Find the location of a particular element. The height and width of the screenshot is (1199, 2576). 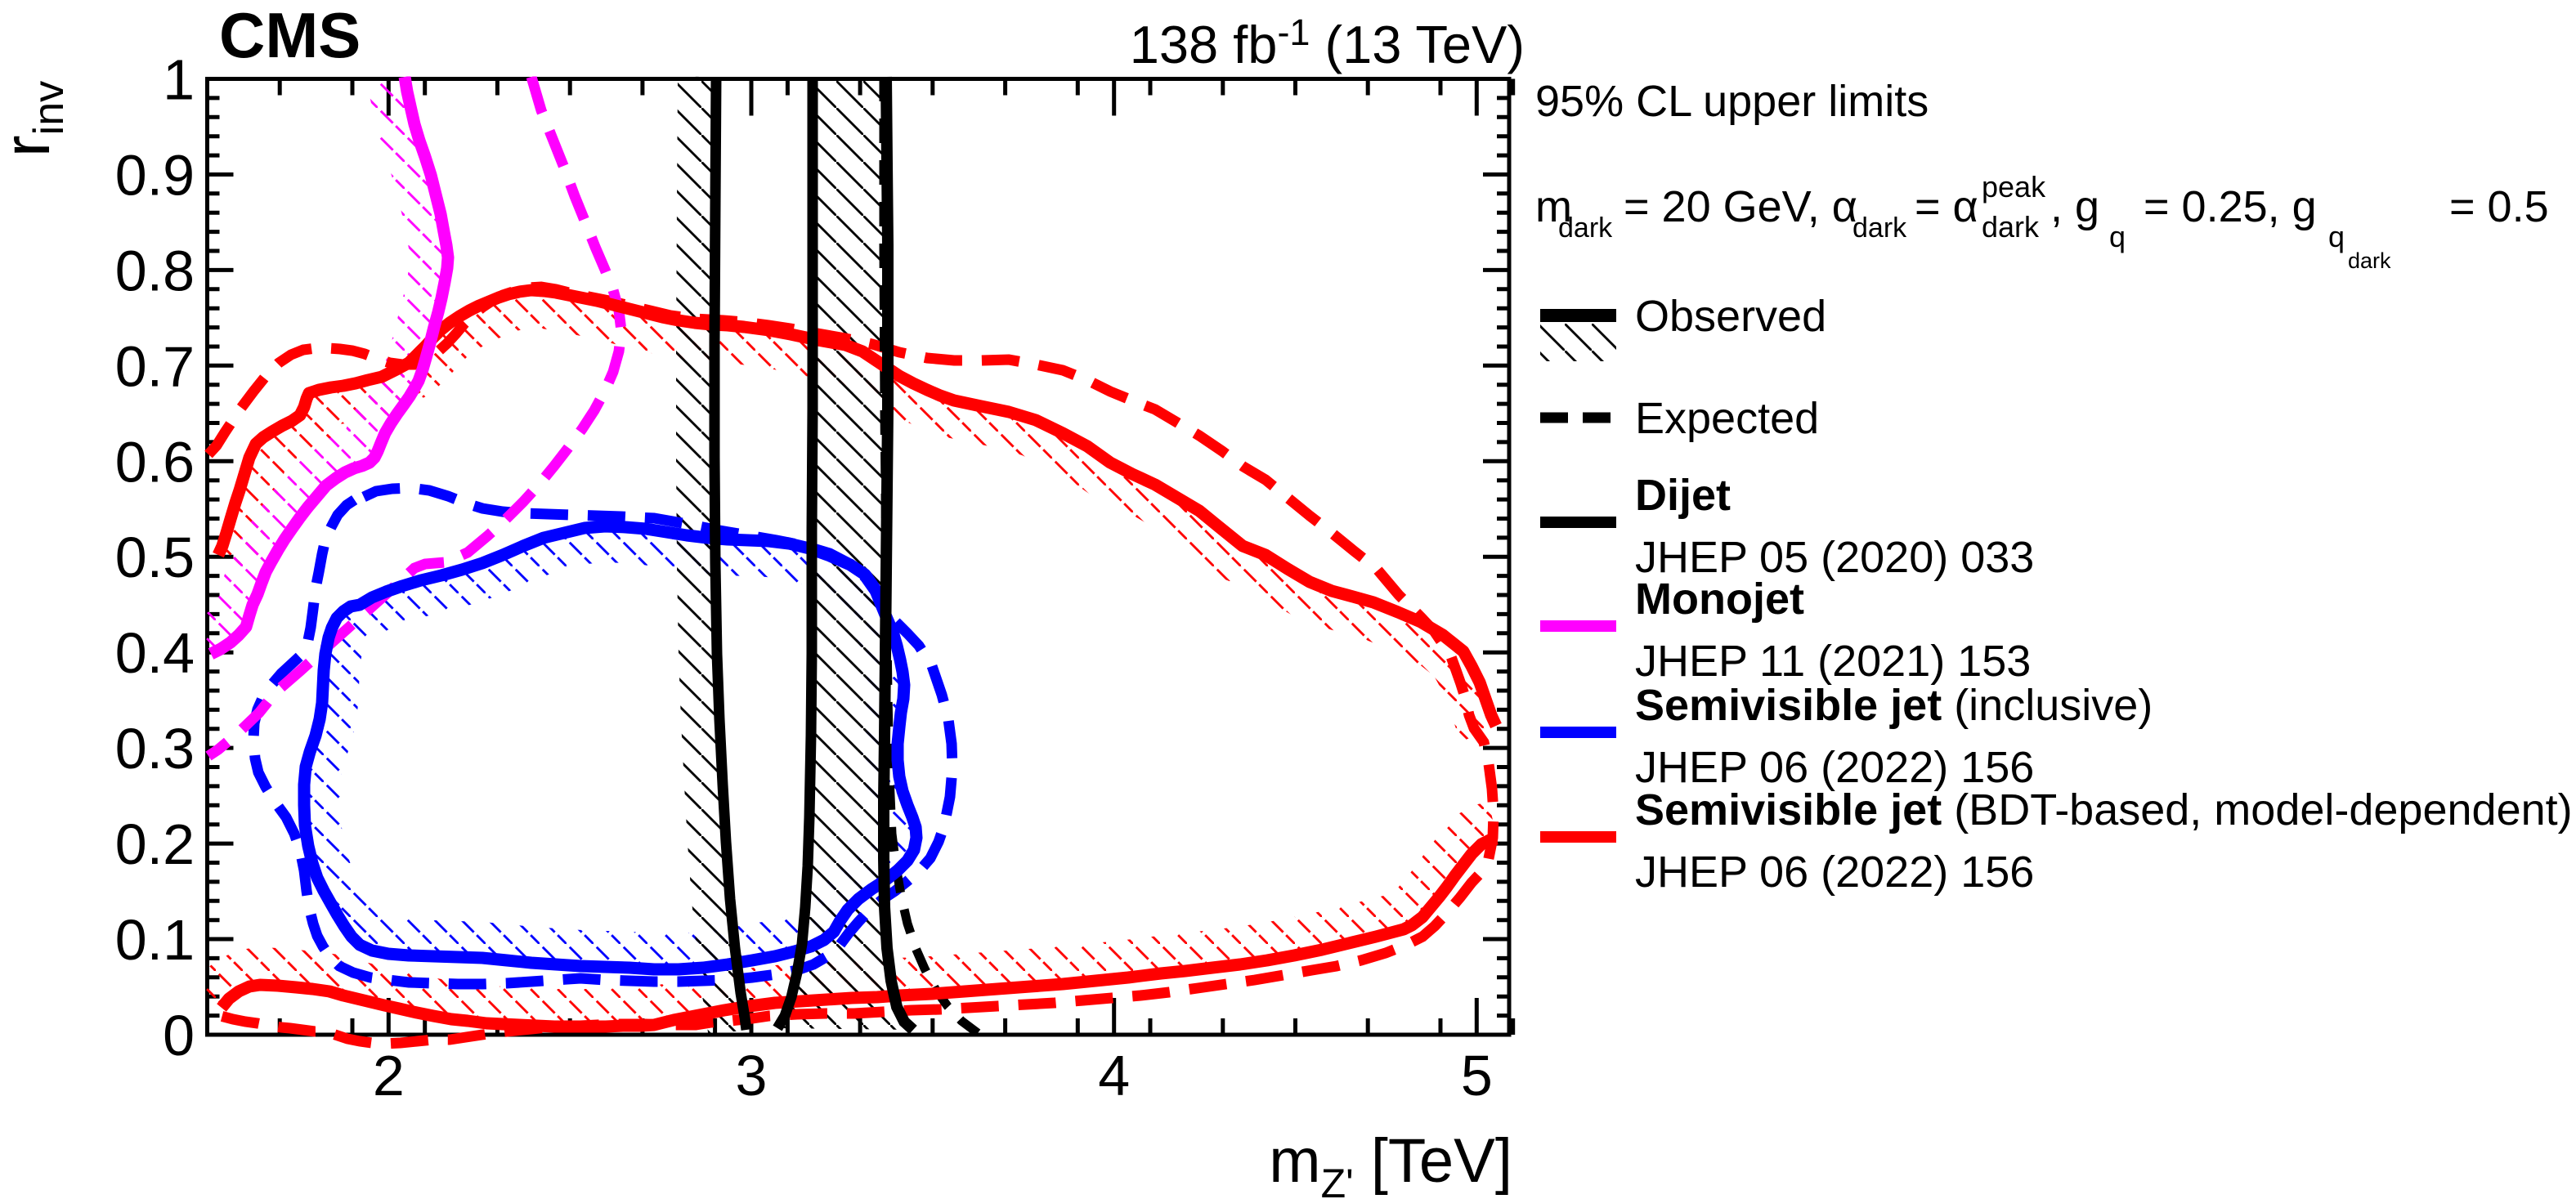

svg-text: Monojet is located at coordinates (1720, 599).